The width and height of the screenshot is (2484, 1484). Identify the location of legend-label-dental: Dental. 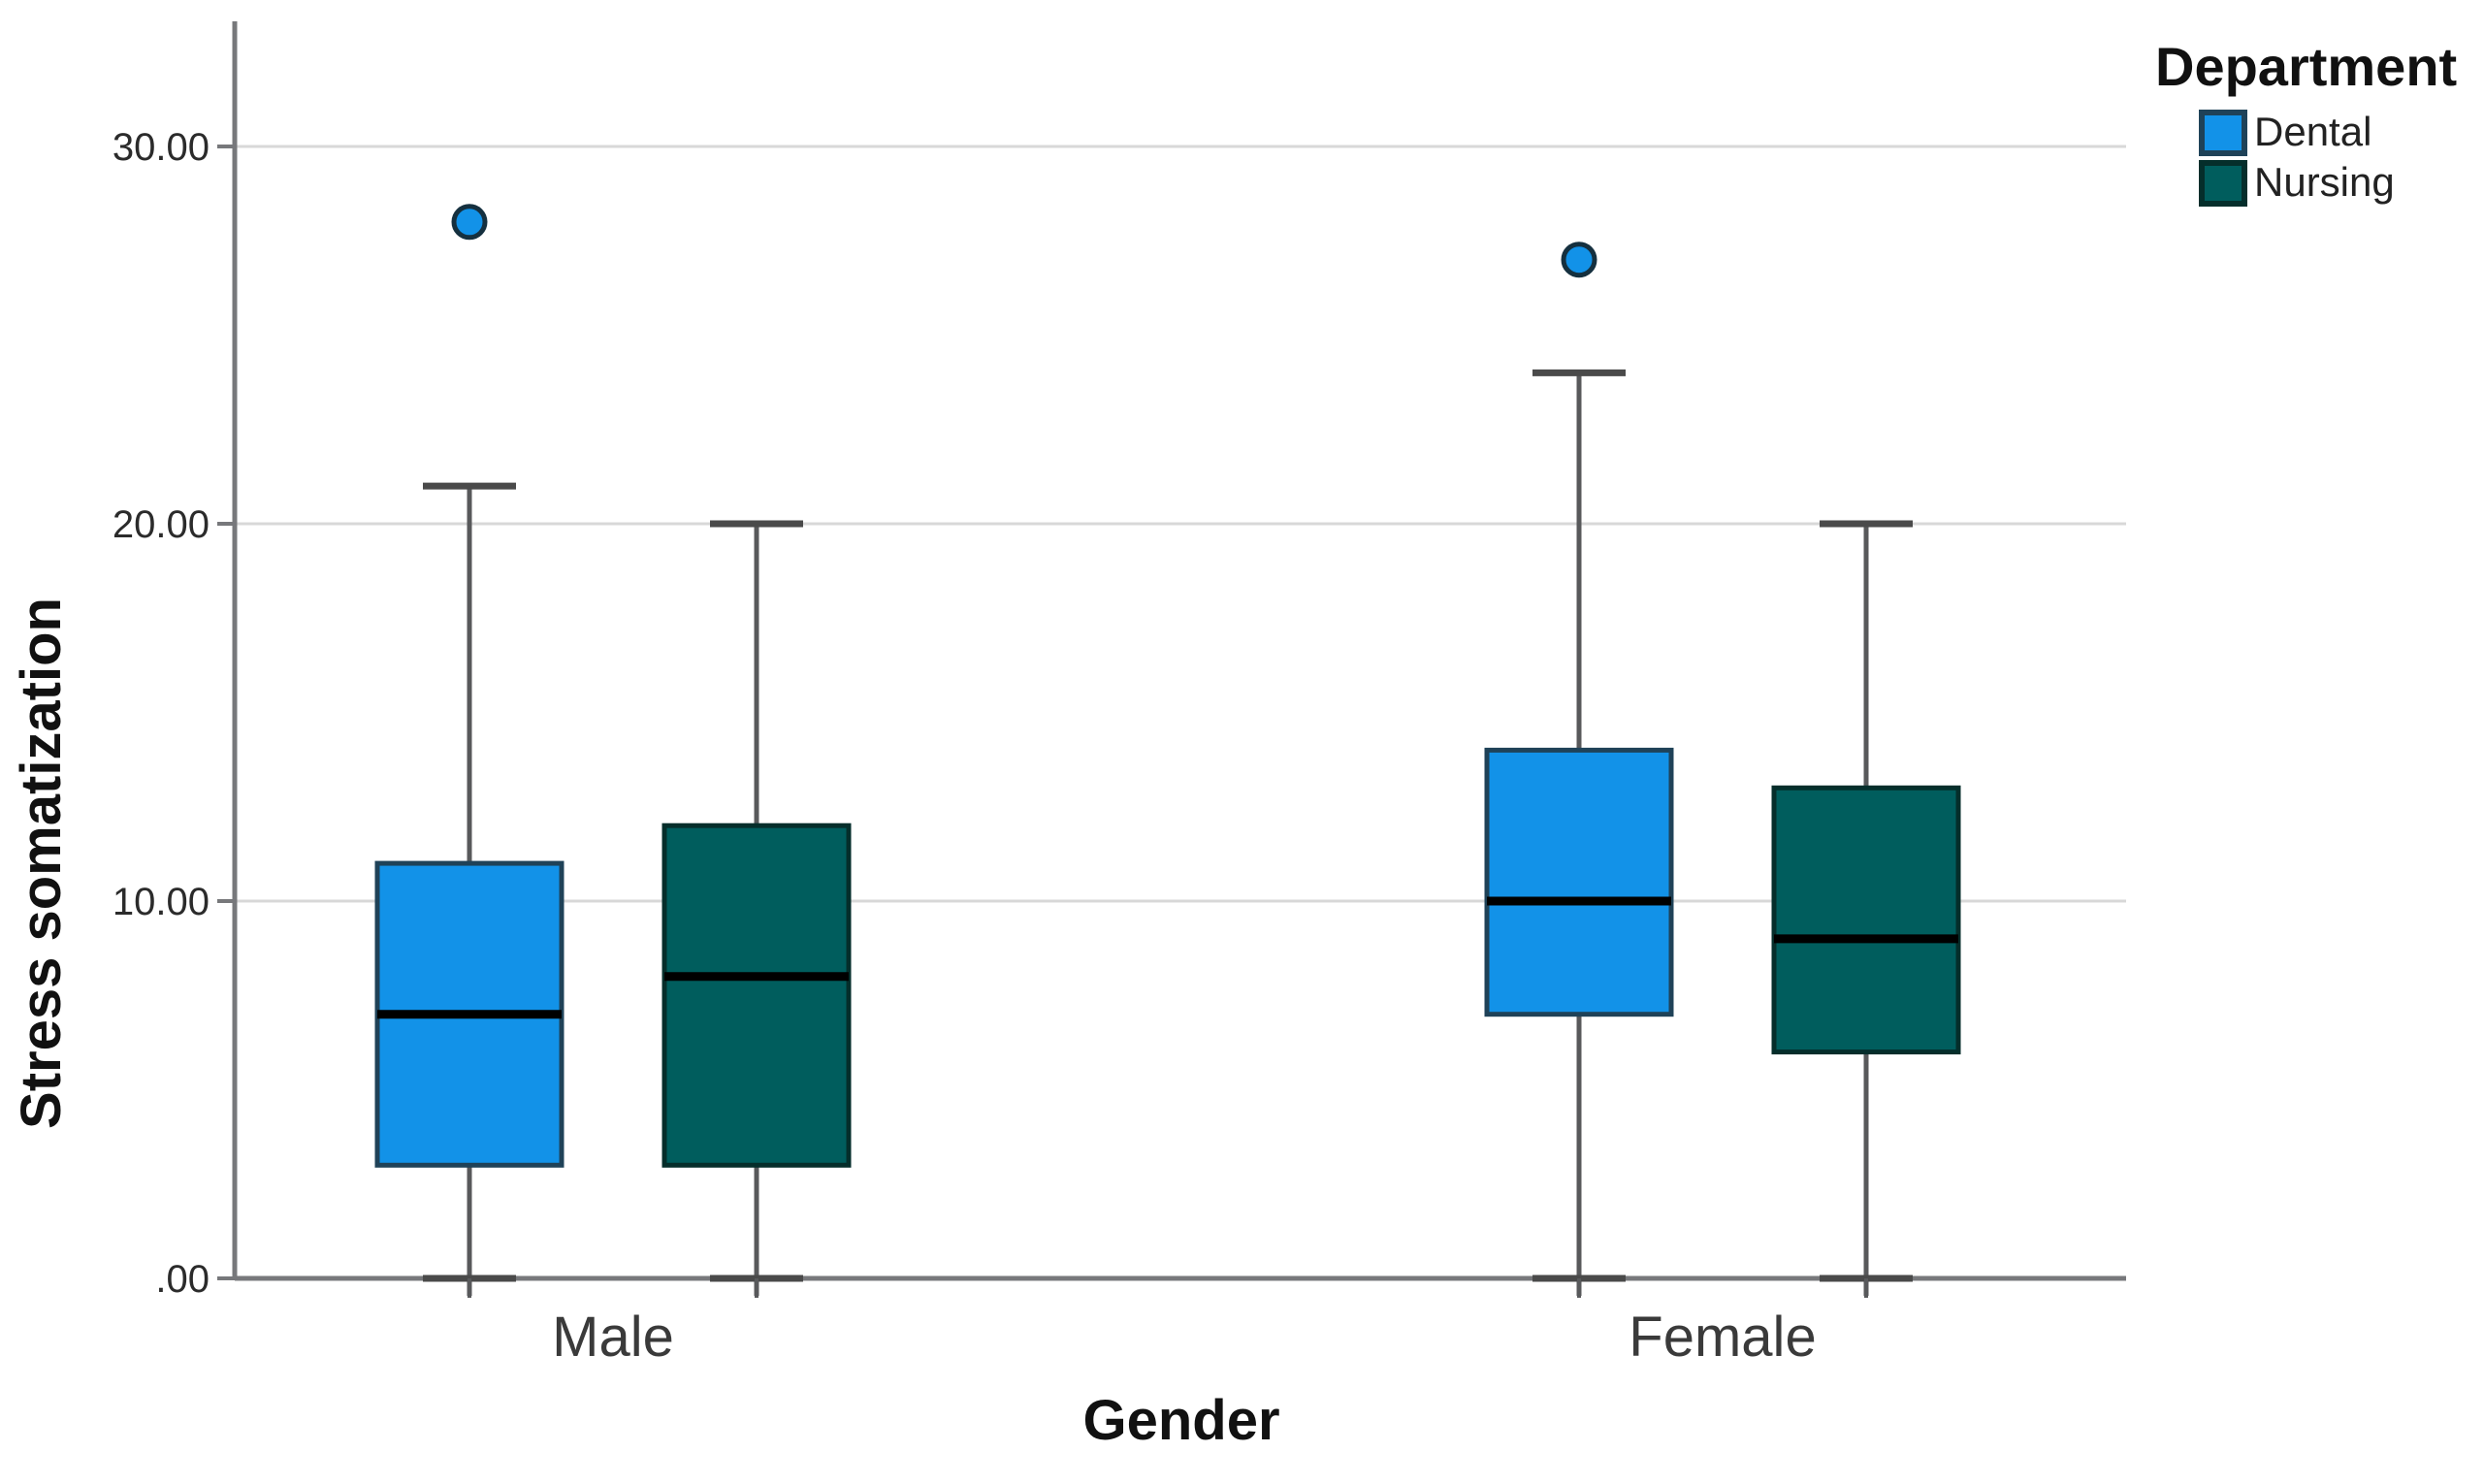
(2312, 131).